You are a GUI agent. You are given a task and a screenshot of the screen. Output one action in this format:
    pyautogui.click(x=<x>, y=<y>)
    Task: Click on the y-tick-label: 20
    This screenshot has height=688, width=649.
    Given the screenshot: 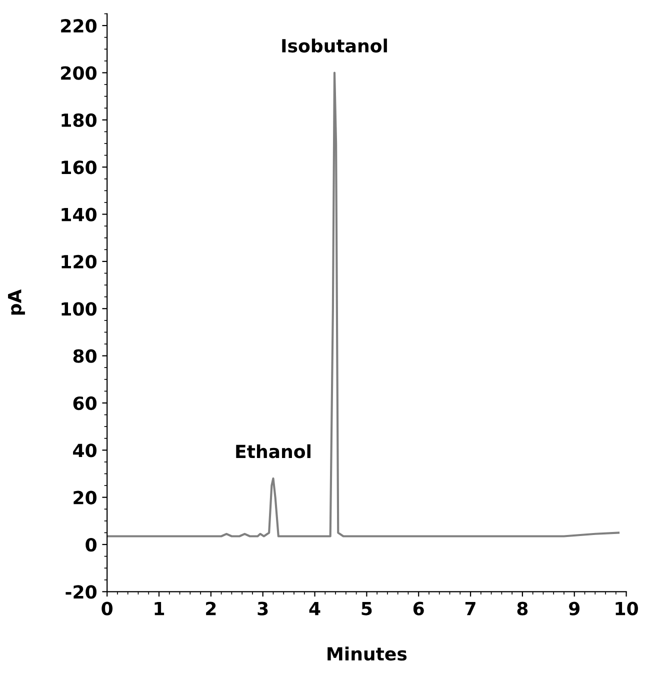 What is the action you would take?
    pyautogui.click(x=85, y=497)
    